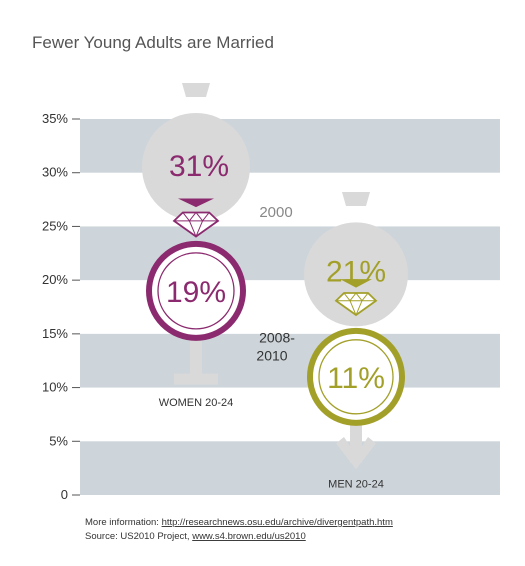 The height and width of the screenshot is (566, 525). What do you see at coordinates (356, 453) in the screenshot?
I see `mars-arrow-icon` at bounding box center [356, 453].